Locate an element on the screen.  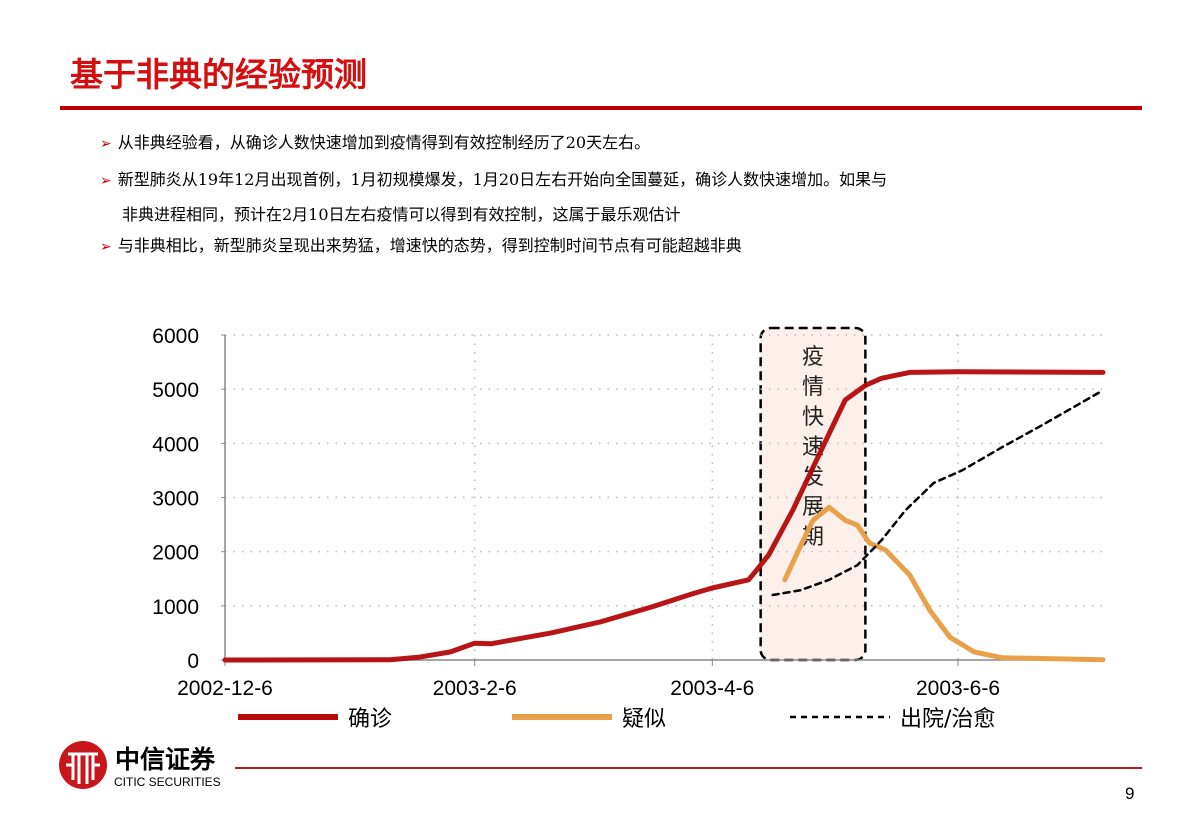
y-tick-label: 0 is located at coordinates (193, 661).